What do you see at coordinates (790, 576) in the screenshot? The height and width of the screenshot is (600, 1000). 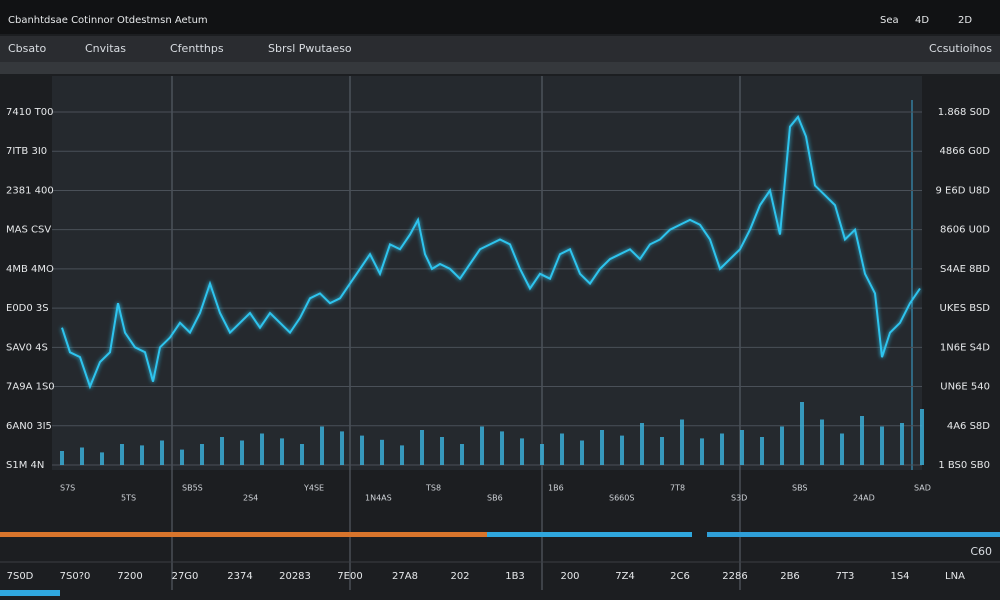 I see `timeline-label: 2B6` at bounding box center [790, 576].